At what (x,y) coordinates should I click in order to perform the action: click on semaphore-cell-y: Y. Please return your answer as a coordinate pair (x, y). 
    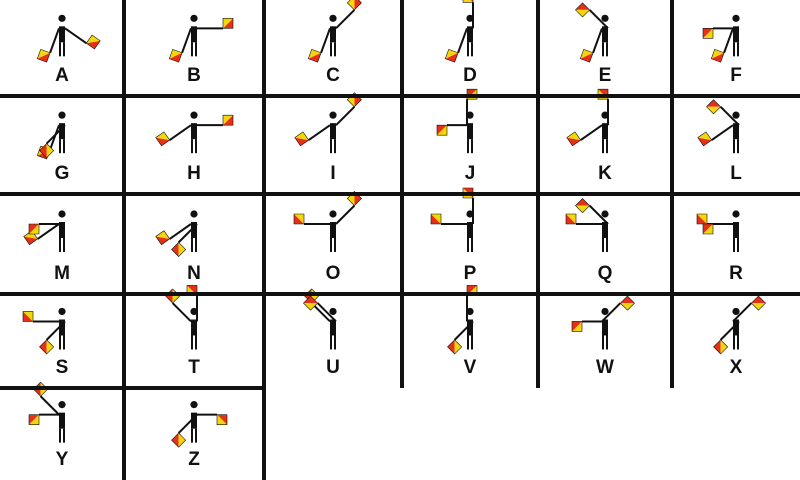
    Looking at the image, I should click on (62, 430).